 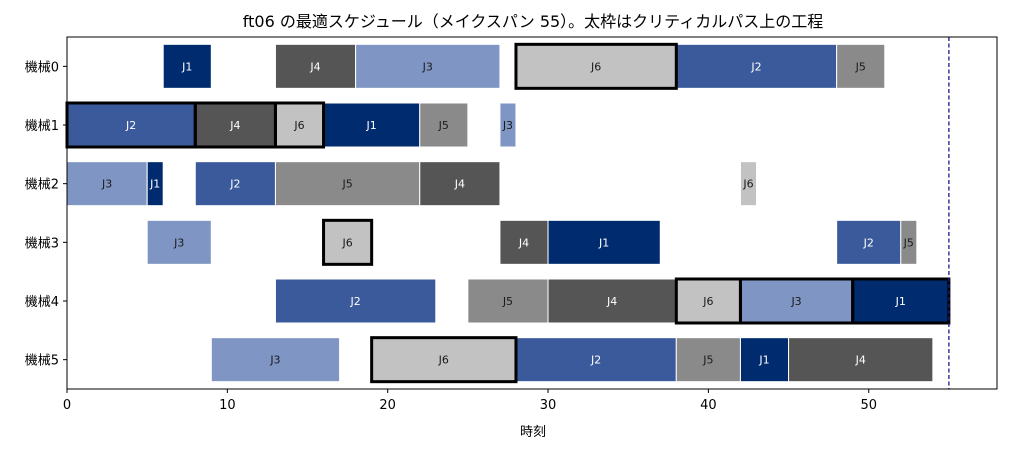 I want to click on y-tick-label: 機械0, so click(x=42, y=67).